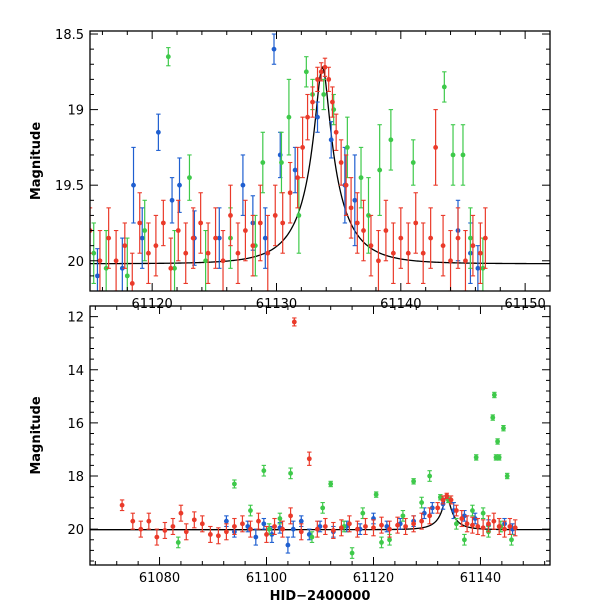 This screenshot has width=600, height=605. Describe the element at coordinates (69, 186) in the screenshot. I see `y-tick-label: 19.5` at that location.